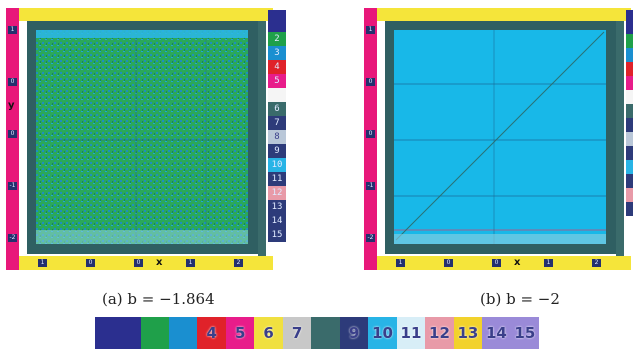 The width and height of the screenshot is (633, 358). What do you see at coordinates (297, 333) in the screenshot?
I see `colorbar-cell: 7` at bounding box center [297, 333].